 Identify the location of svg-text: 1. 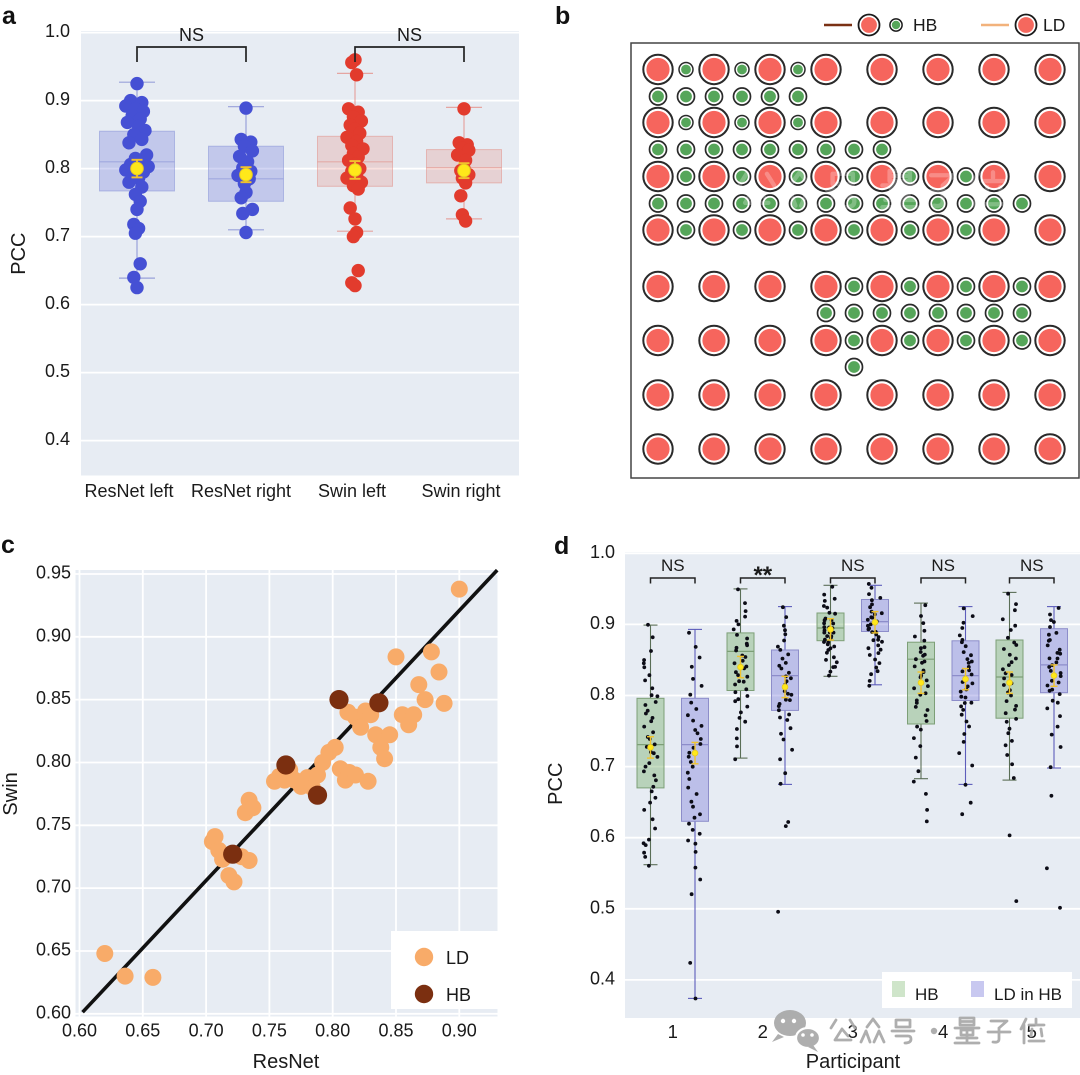
(673, 1031).